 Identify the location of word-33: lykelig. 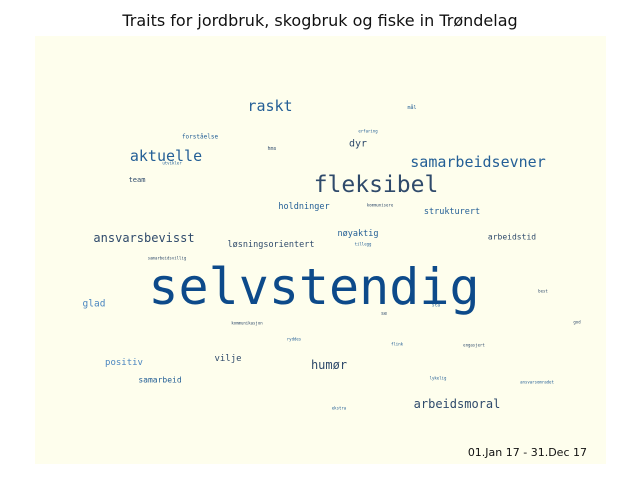
(438, 378).